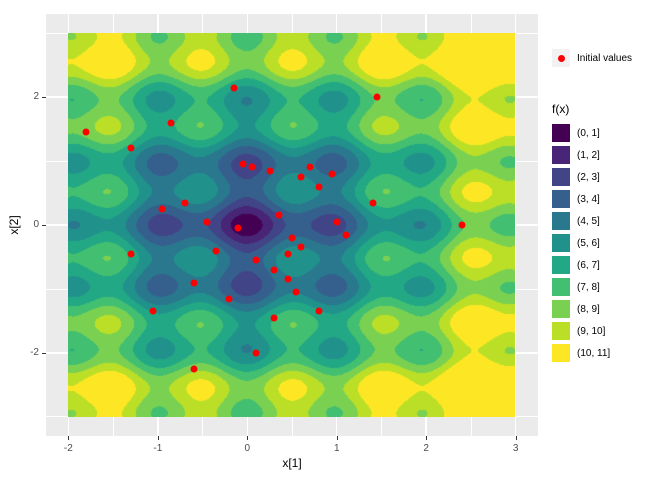 This screenshot has width=672, height=480. Describe the element at coordinates (611, 331) in the screenshot. I see `fill-legend-entry: (9, 10]` at that location.